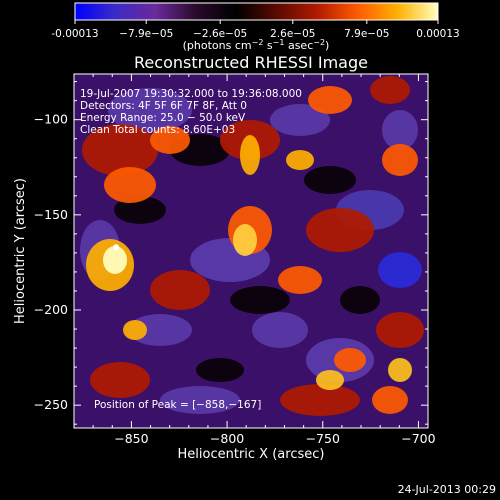 The height and width of the screenshot is (500, 500). I want to click on colorbar-tick-label: 7.9e−05, so click(366, 34).